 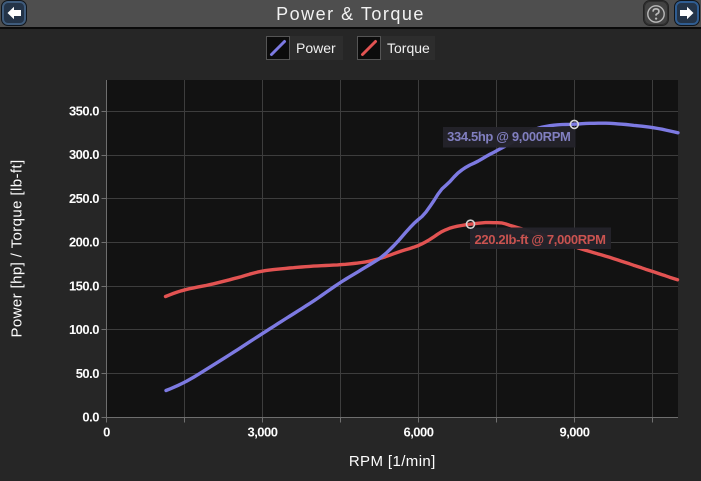 What do you see at coordinates (84, 111) in the screenshot?
I see `svg-text: 350.0` at bounding box center [84, 111].